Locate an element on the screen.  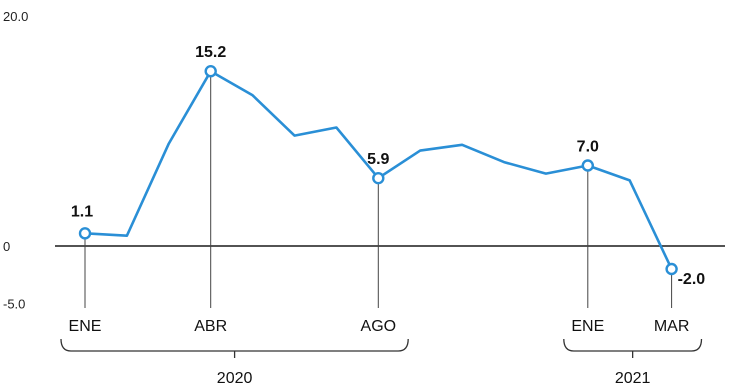
y-tick-label: 0 is located at coordinates (6, 246).